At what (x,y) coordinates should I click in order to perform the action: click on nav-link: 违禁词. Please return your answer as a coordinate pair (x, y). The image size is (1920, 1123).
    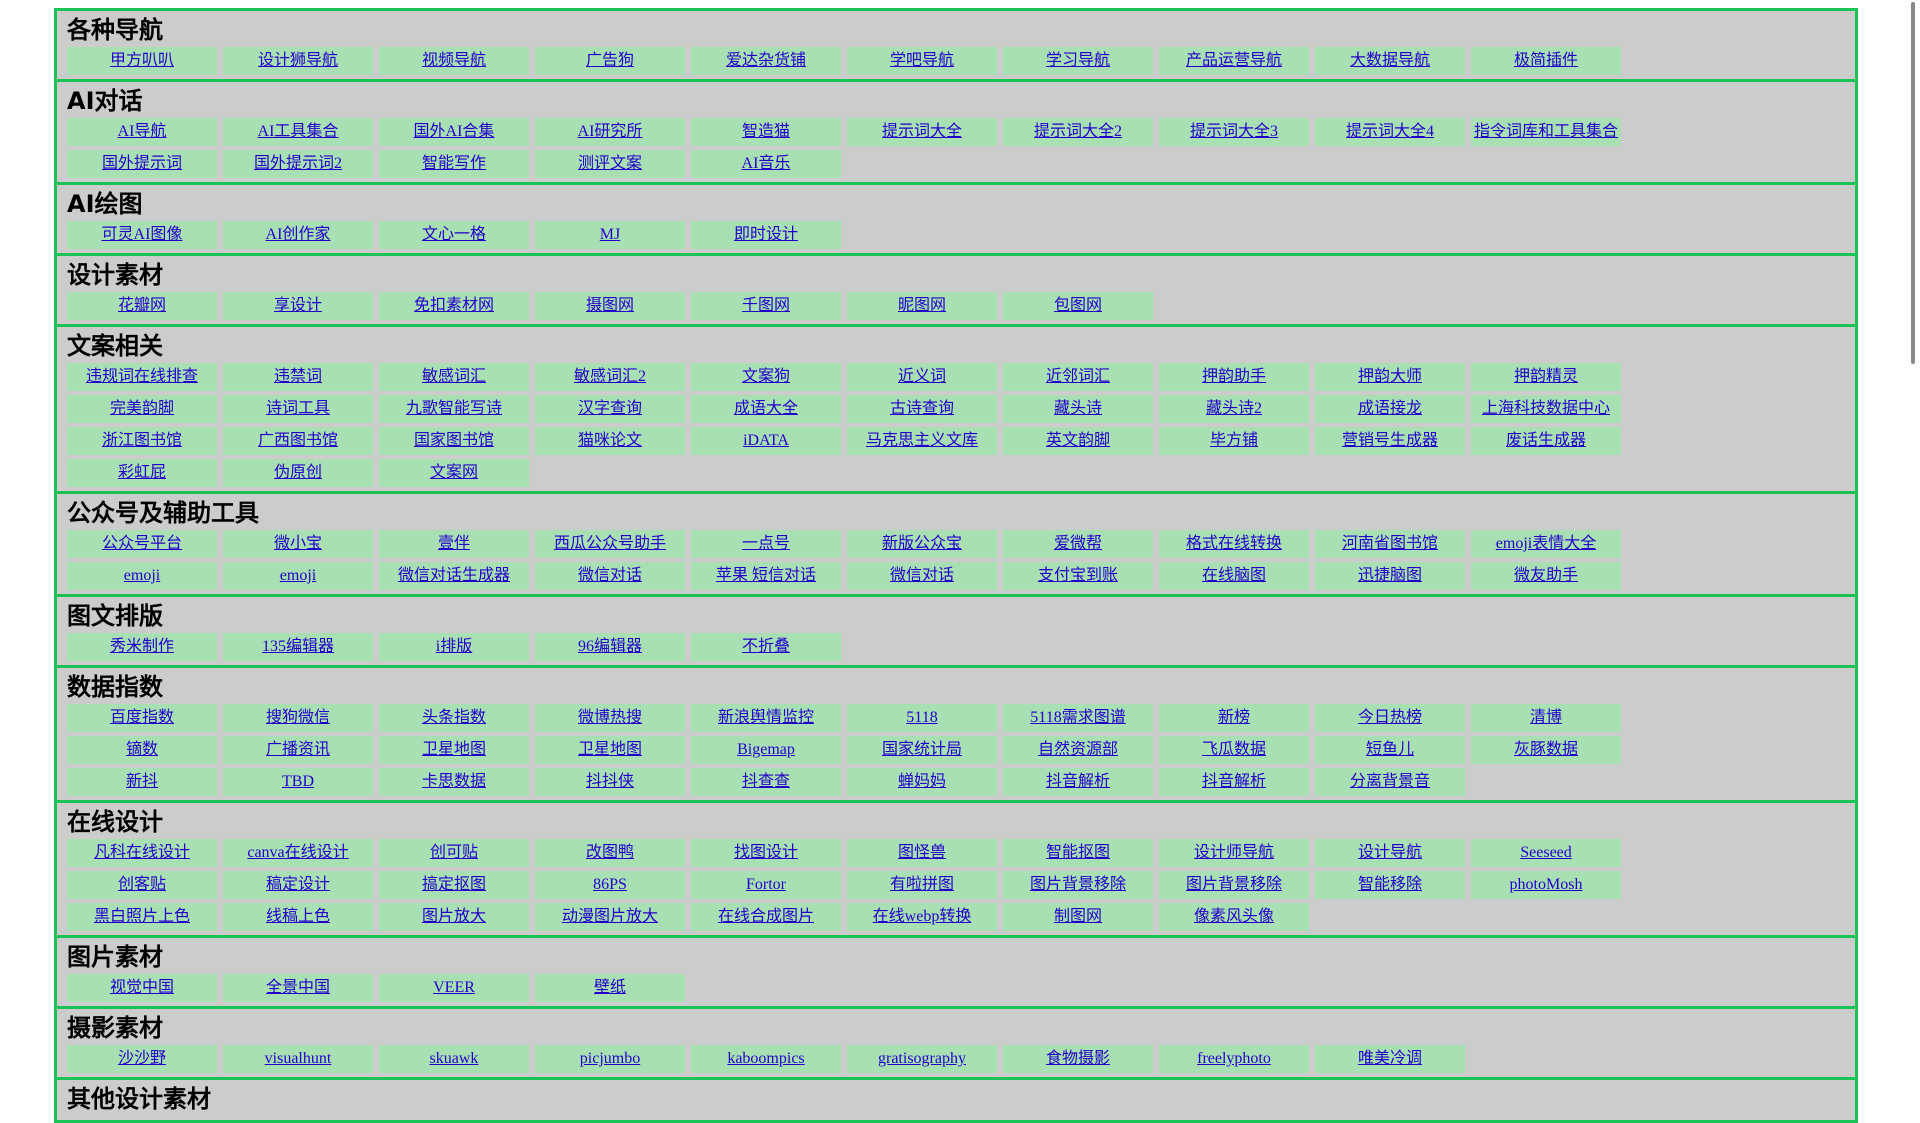
    Looking at the image, I should click on (298, 377).